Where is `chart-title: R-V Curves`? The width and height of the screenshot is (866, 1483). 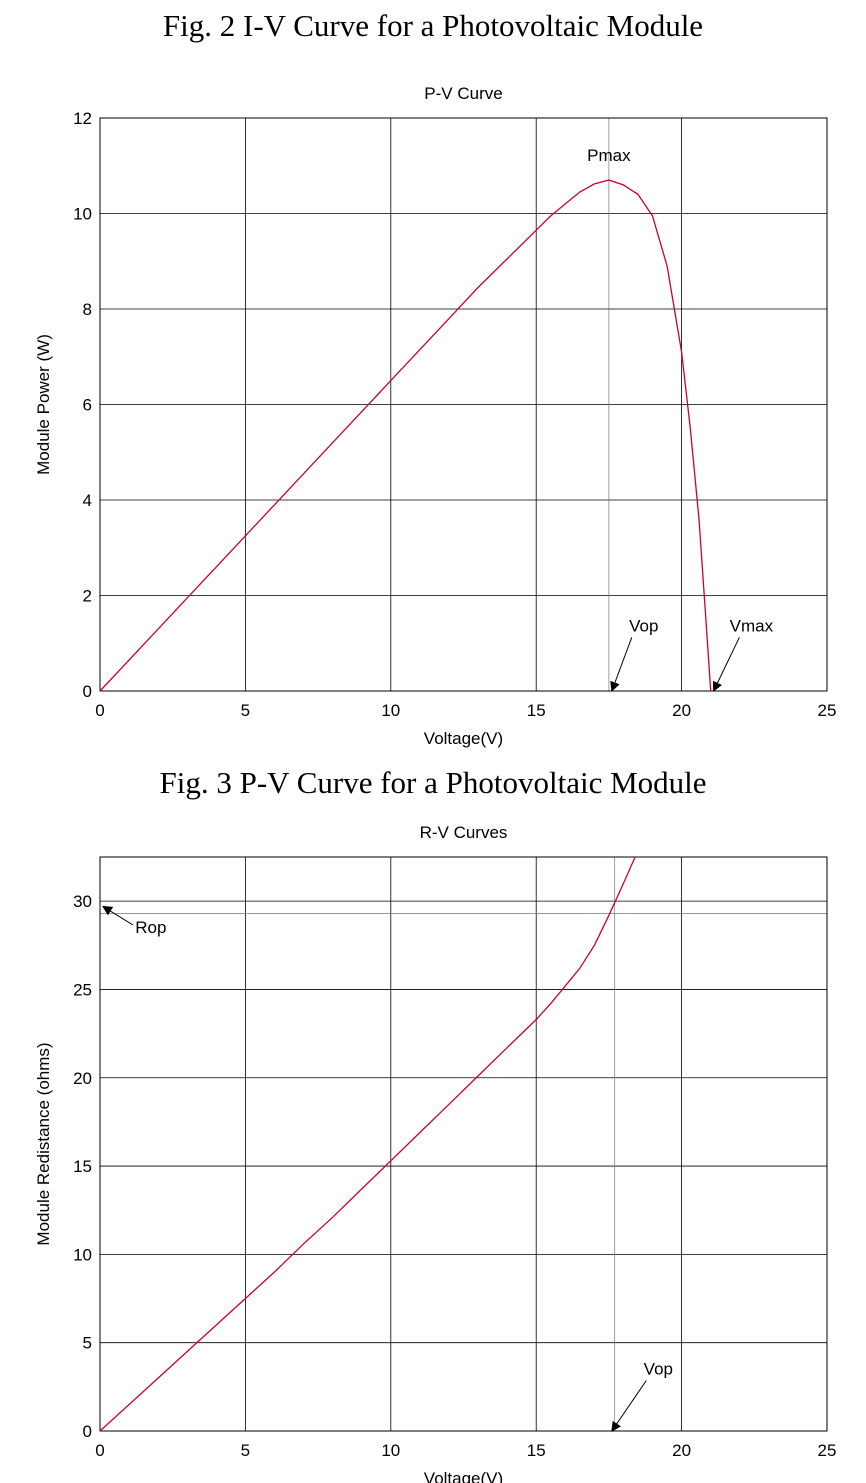
chart-title: R-V Curves is located at coordinates (464, 832).